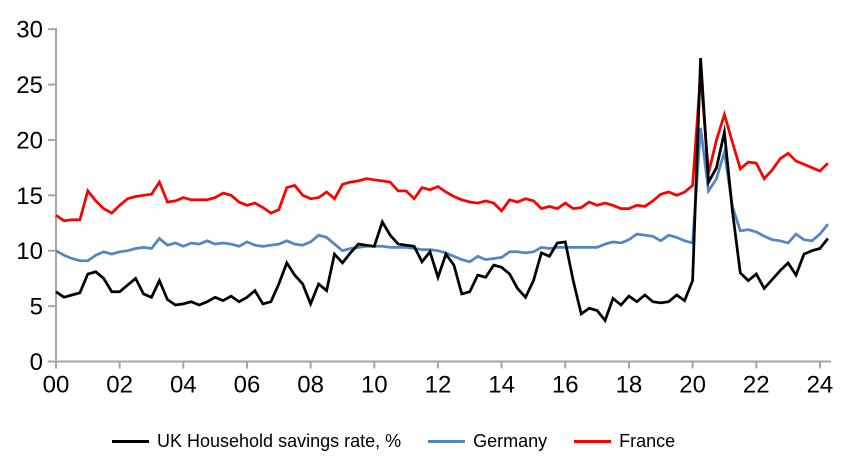 This screenshot has width=852, height=476. Describe the element at coordinates (501, 385) in the screenshot. I see `x-tick-label: 14` at that location.